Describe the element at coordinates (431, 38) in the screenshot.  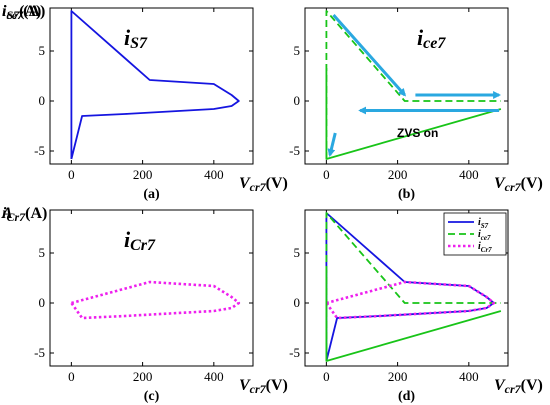
I see `chart-title: ice7` at that location.